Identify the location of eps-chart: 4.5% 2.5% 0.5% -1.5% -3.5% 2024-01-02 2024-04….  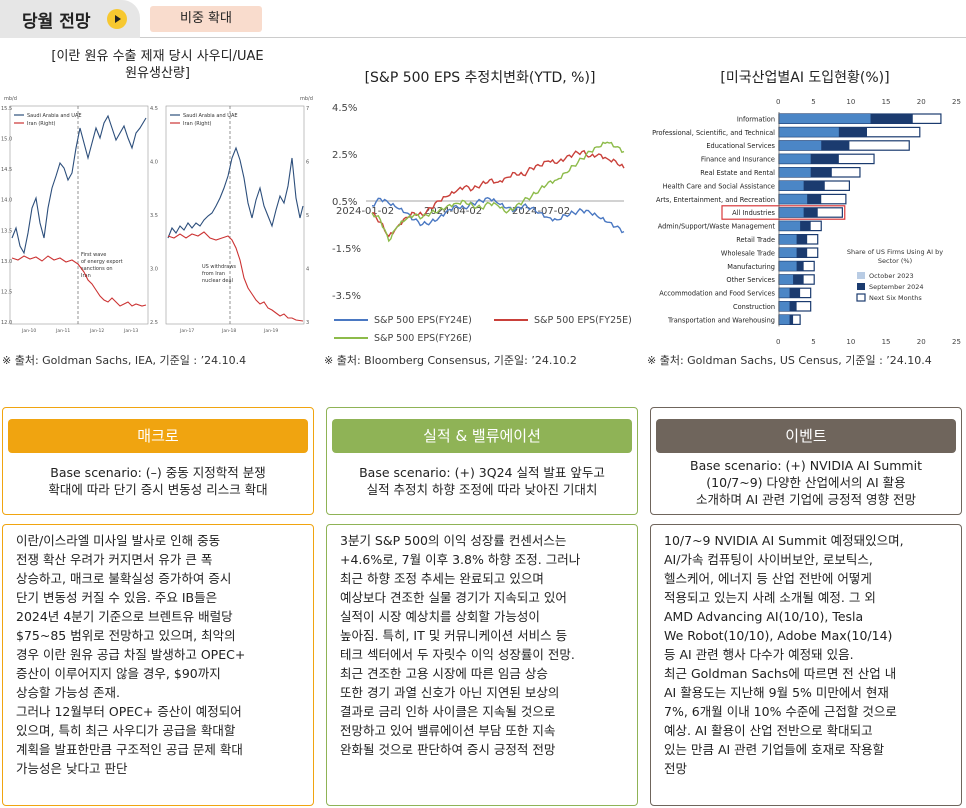
(482, 223).